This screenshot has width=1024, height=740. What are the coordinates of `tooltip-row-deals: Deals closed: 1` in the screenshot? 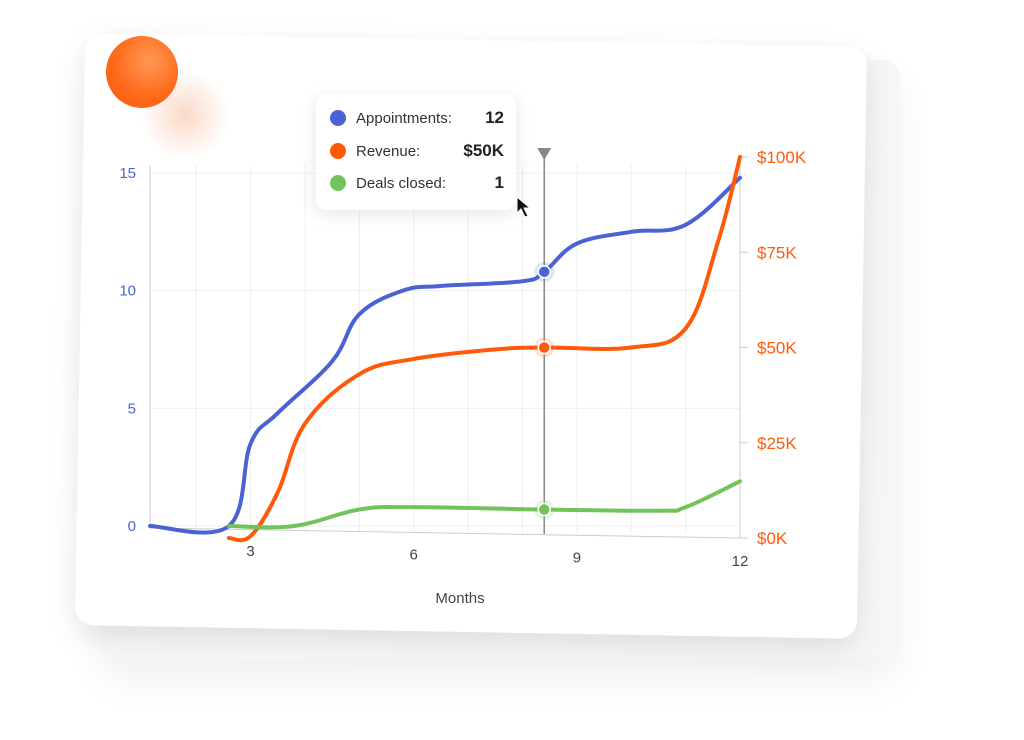 It's located at (417, 183).